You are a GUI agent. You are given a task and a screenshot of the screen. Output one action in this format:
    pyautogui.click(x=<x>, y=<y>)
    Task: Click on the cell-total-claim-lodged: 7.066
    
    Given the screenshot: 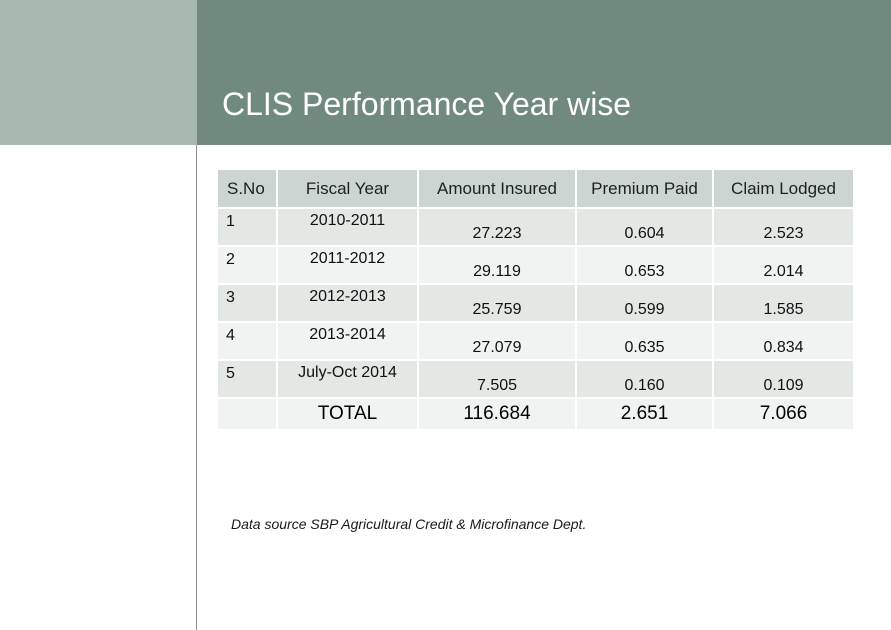 What is the action you would take?
    pyautogui.click(x=783, y=414)
    